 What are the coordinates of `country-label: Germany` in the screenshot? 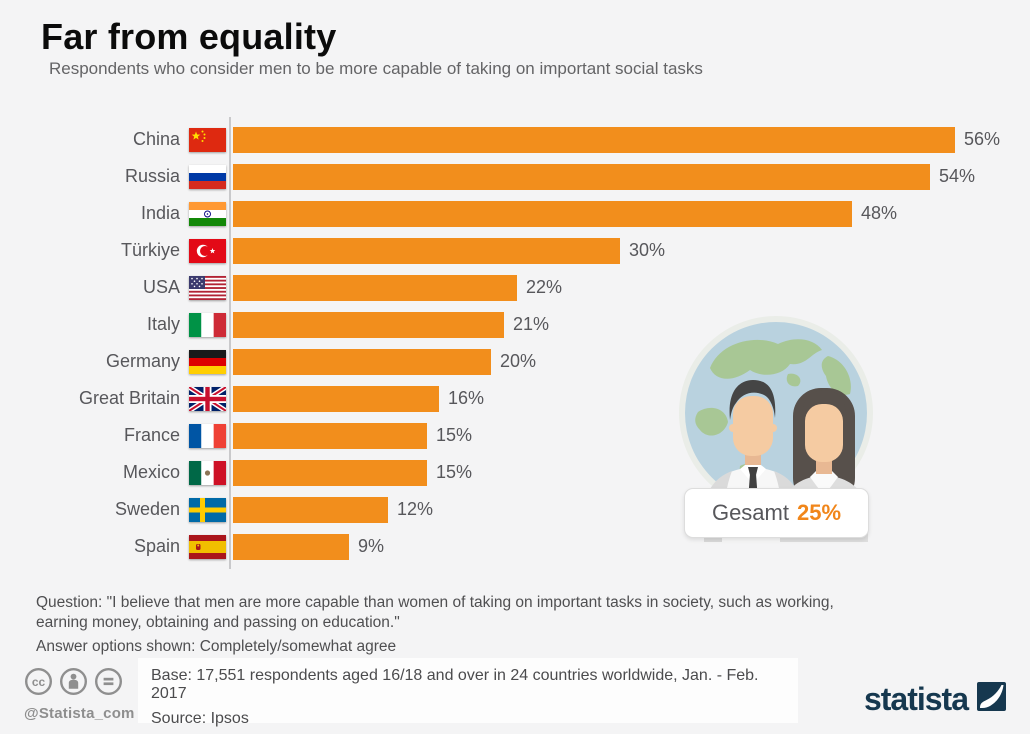 It's located at (142, 361).